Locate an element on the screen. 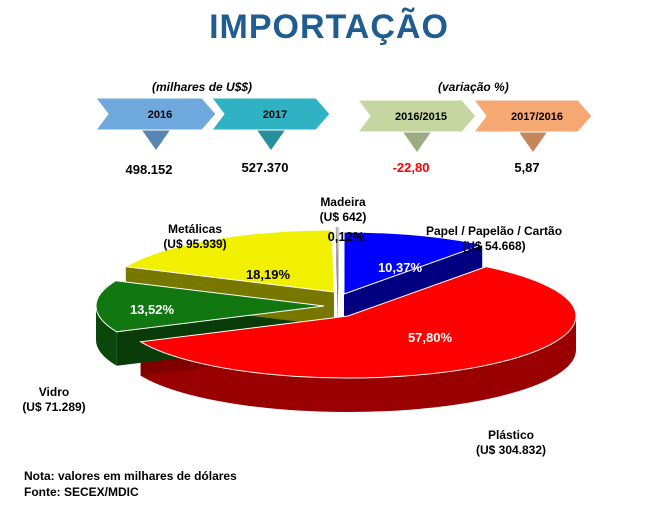 The image size is (658, 507). value-2017-2016: 5,87 is located at coordinates (527, 167).